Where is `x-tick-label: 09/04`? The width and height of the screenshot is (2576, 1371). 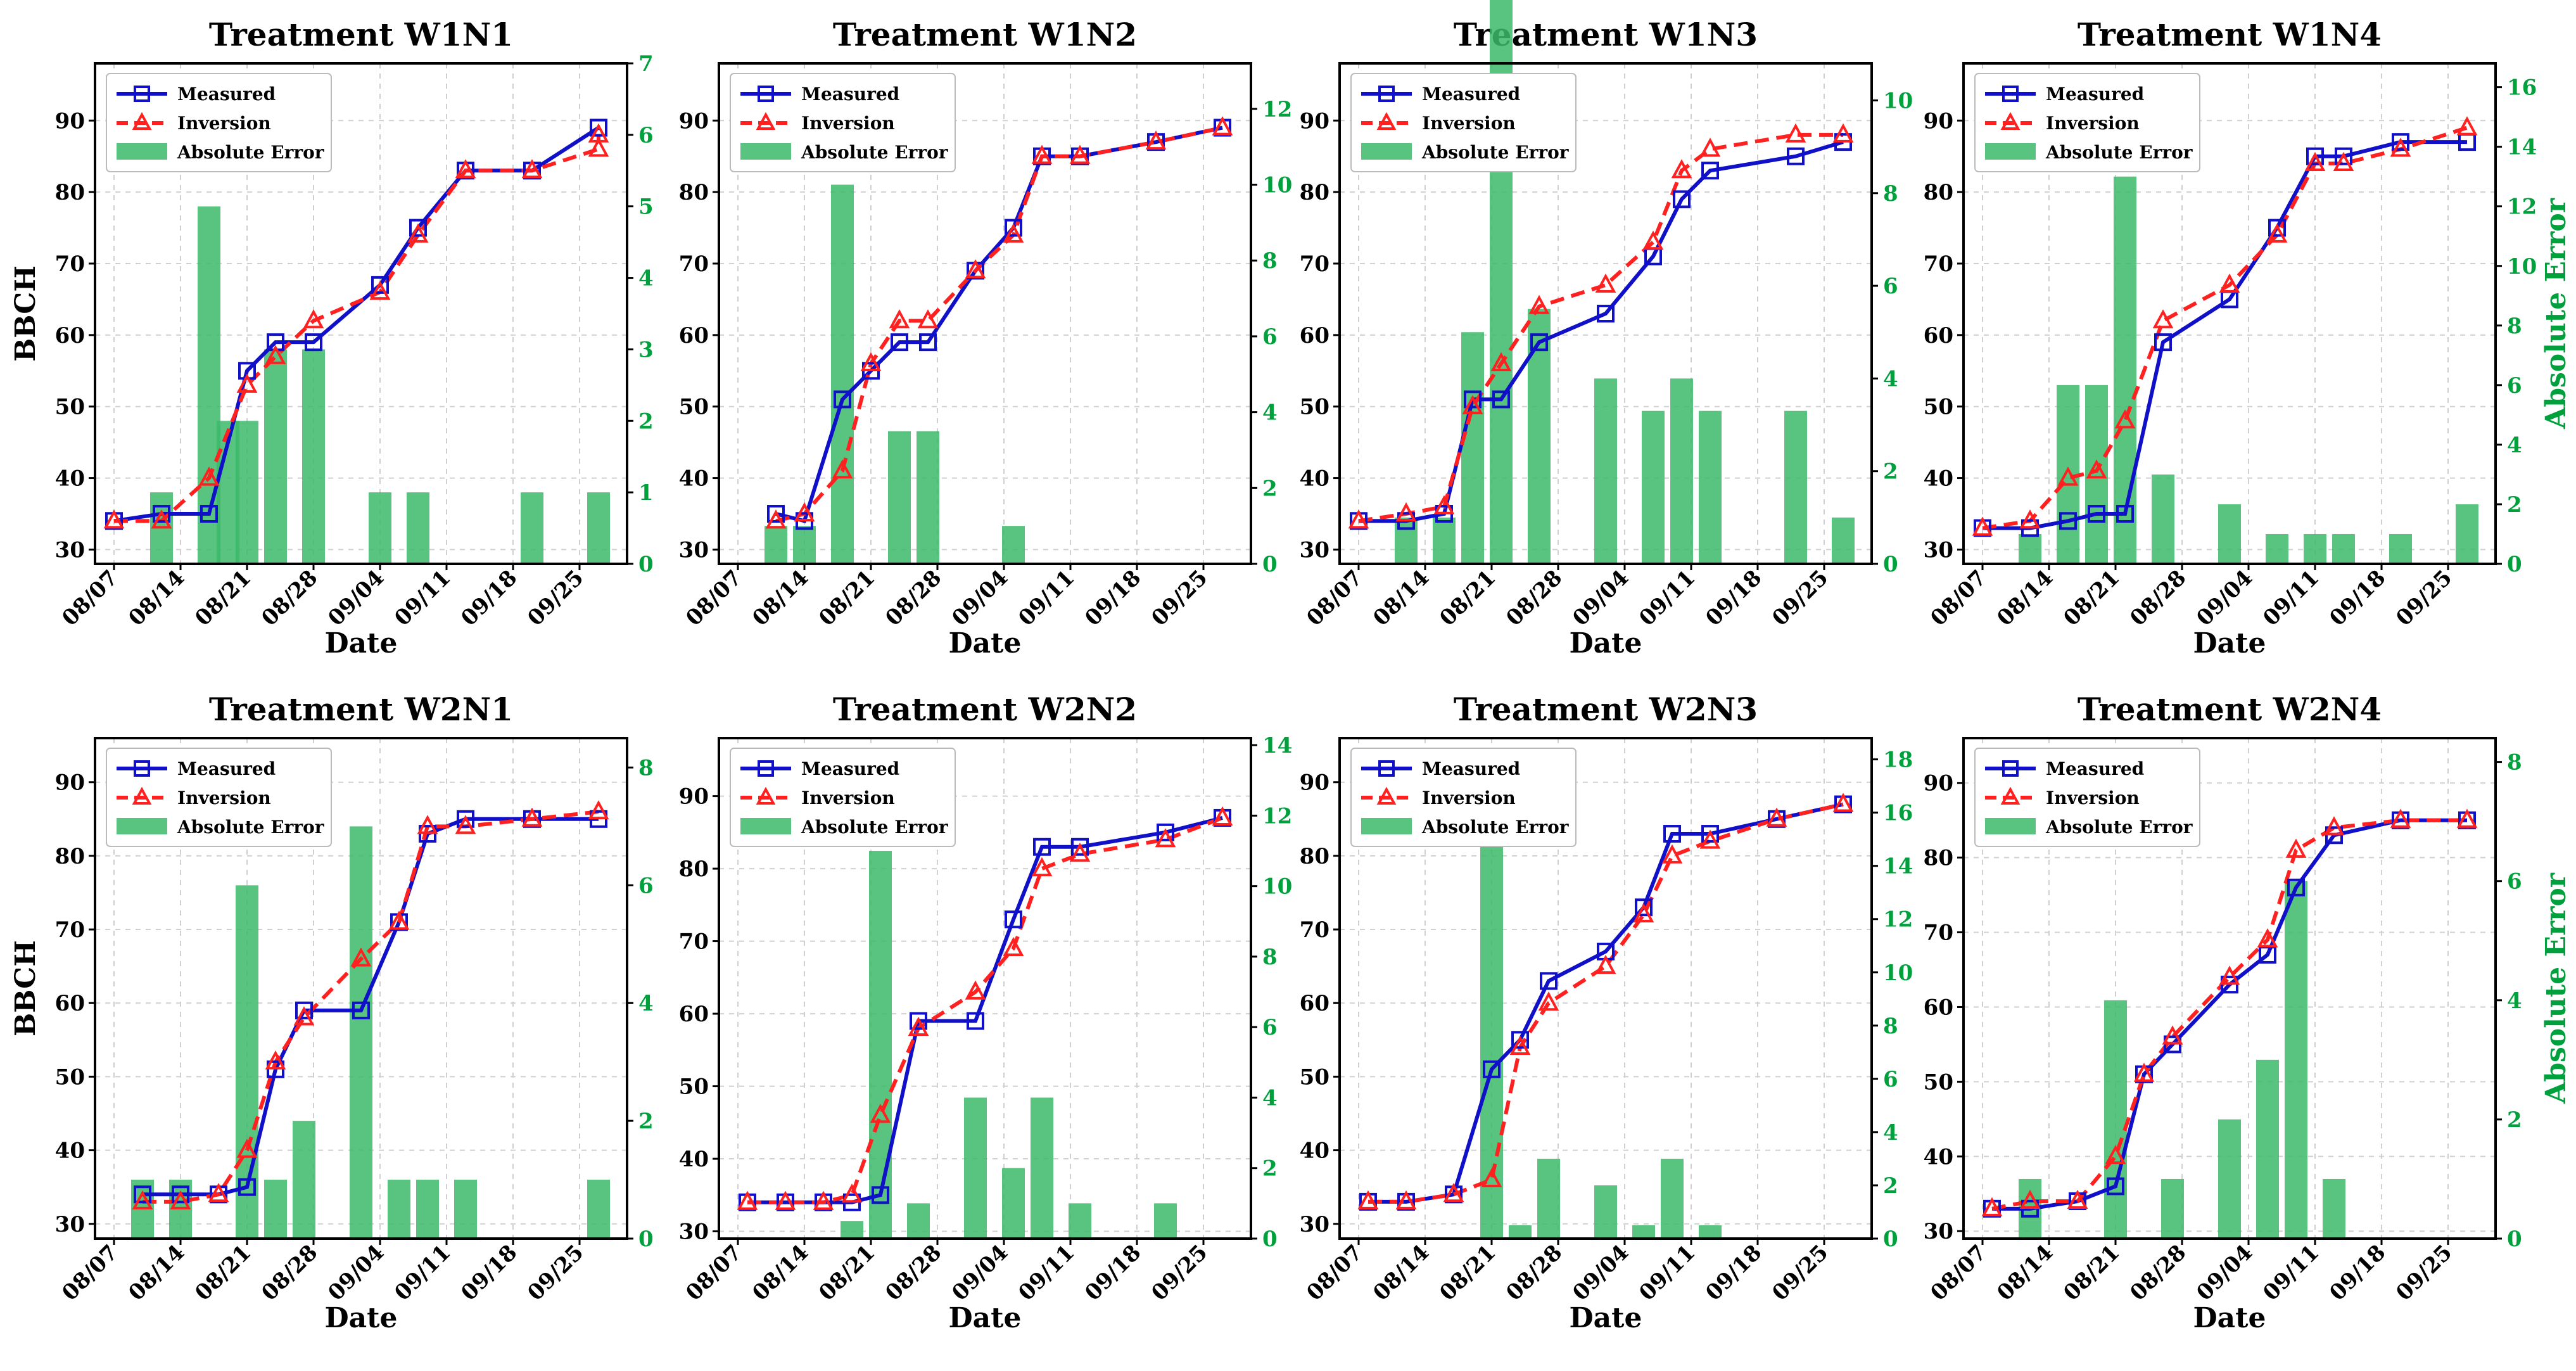
x-tick-label: 09/04 is located at coordinates (980, 598).